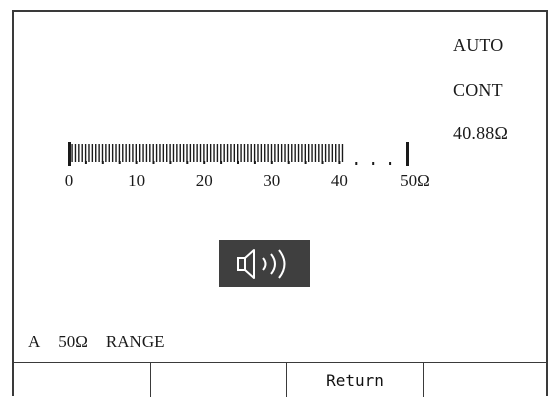  Describe the element at coordinates (34, 341) in the screenshot. I see `channel-label: A` at that location.